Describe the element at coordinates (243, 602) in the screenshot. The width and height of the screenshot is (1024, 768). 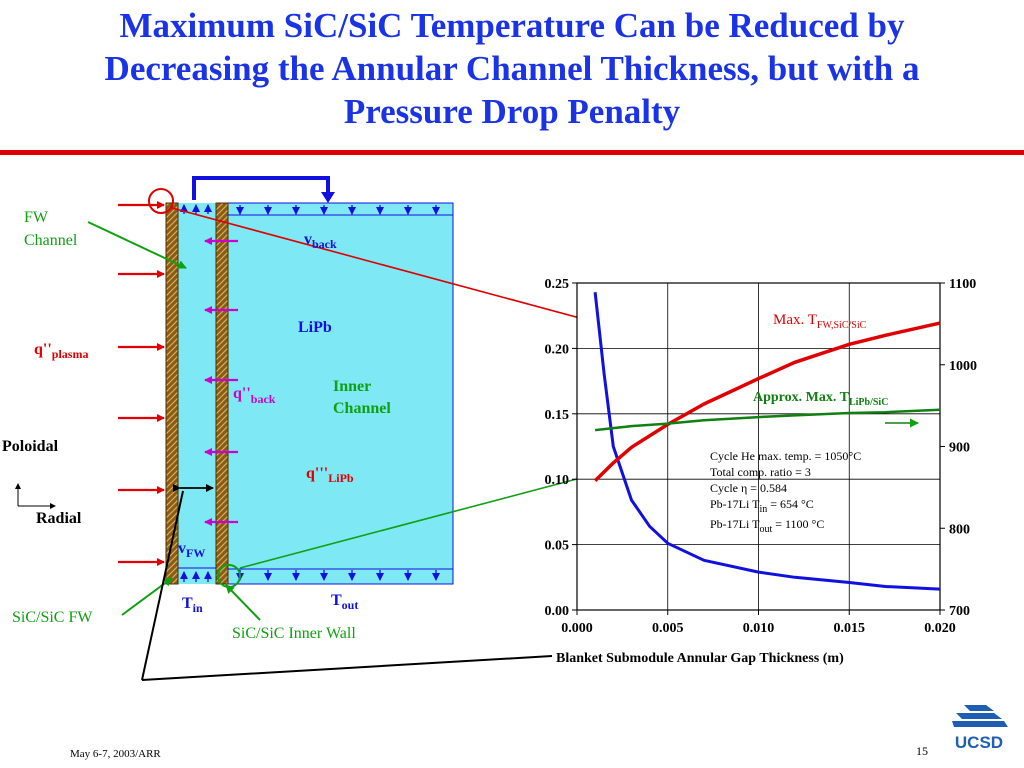
I see `sic-inner-wall-pointer` at that location.